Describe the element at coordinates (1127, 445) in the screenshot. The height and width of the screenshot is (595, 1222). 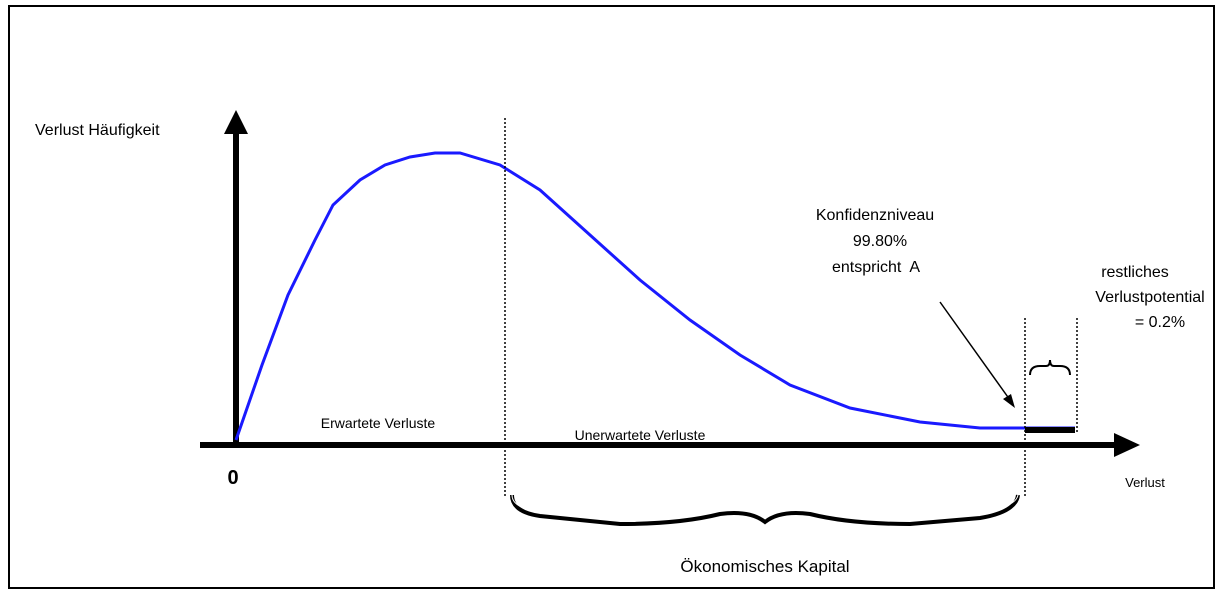
I see `x-arrow` at that location.